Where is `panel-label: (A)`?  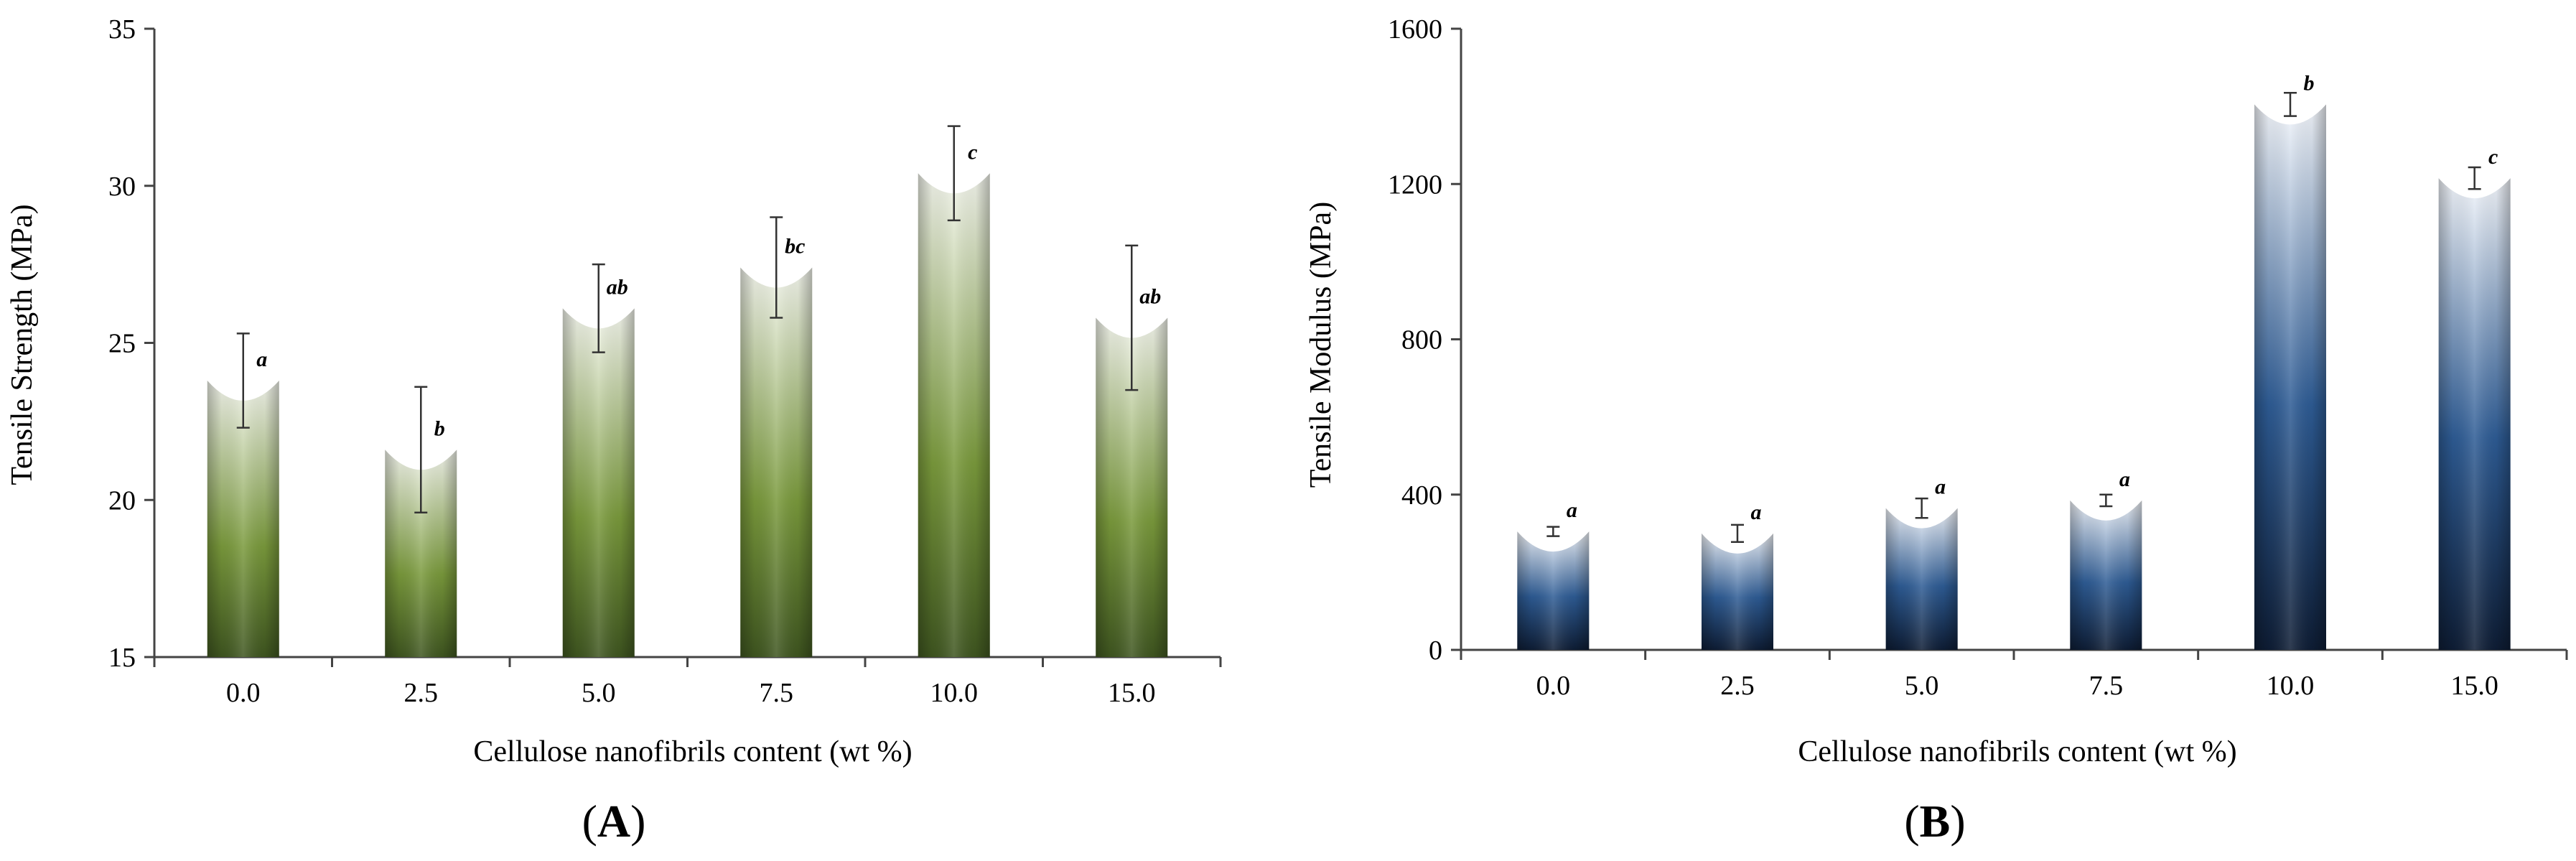 panel-label: (A) is located at coordinates (614, 821).